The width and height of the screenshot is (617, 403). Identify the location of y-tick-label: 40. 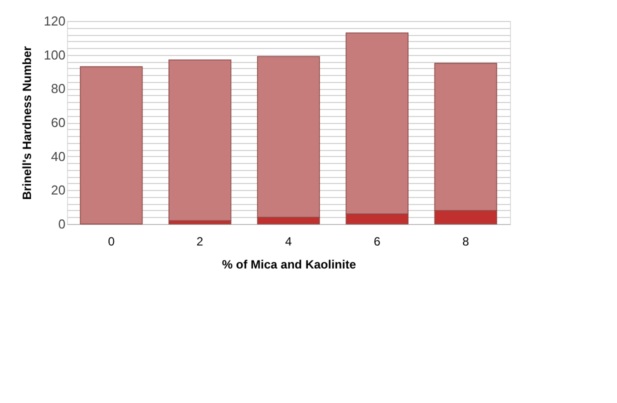
(58, 156).